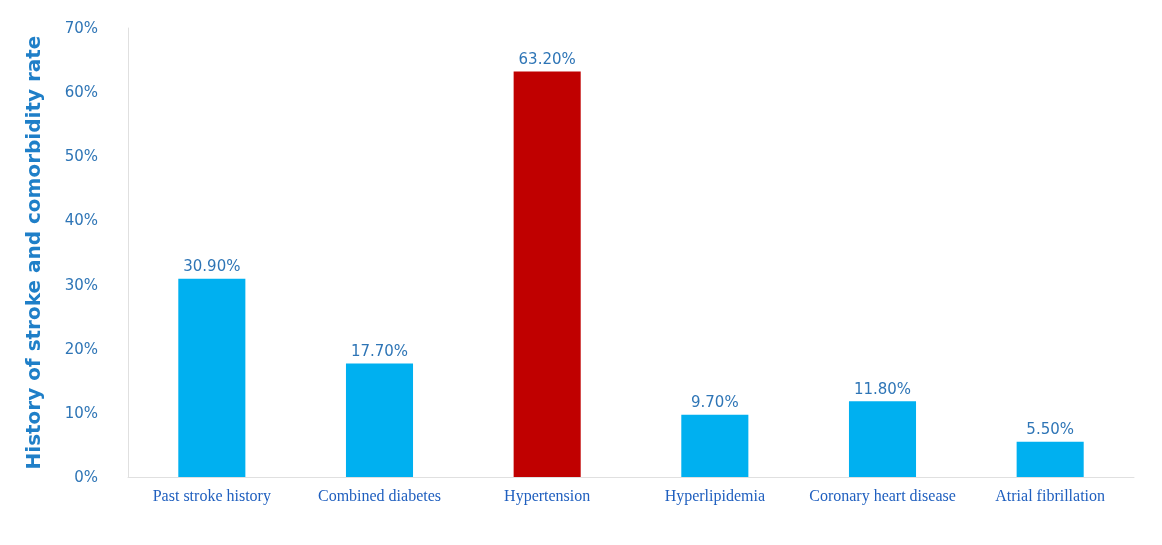 The image size is (1162, 545). I want to click on x-tick-label: Hyperlipidemia, so click(715, 495).